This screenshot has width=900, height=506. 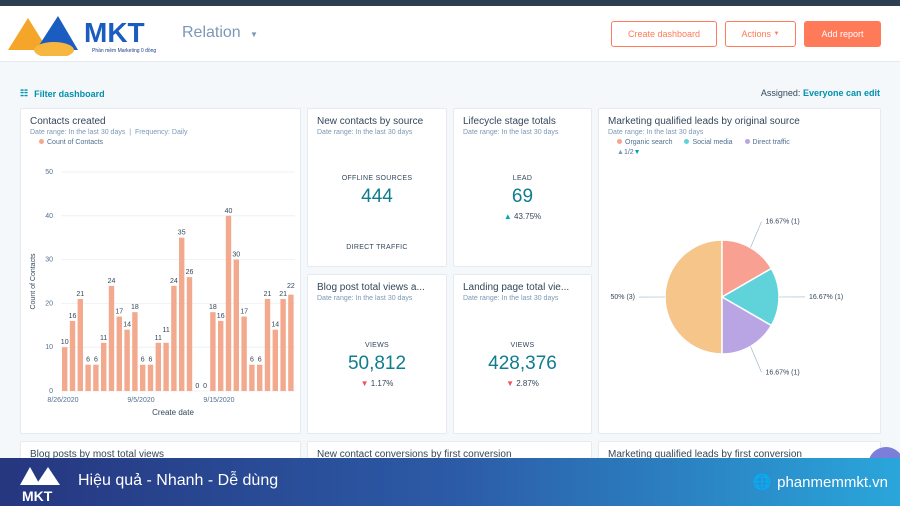 What do you see at coordinates (507, 216) in the screenshot?
I see `arrow-up-icon: ▲` at bounding box center [507, 216].